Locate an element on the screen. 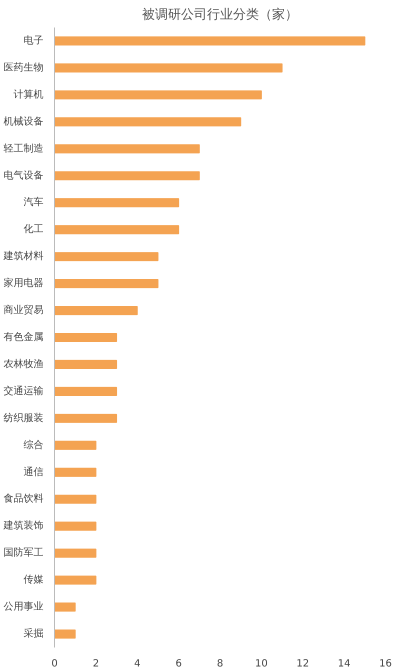 The height and width of the screenshot is (669, 401). y-tick-label: 建筑材料 is located at coordinates (23, 256).